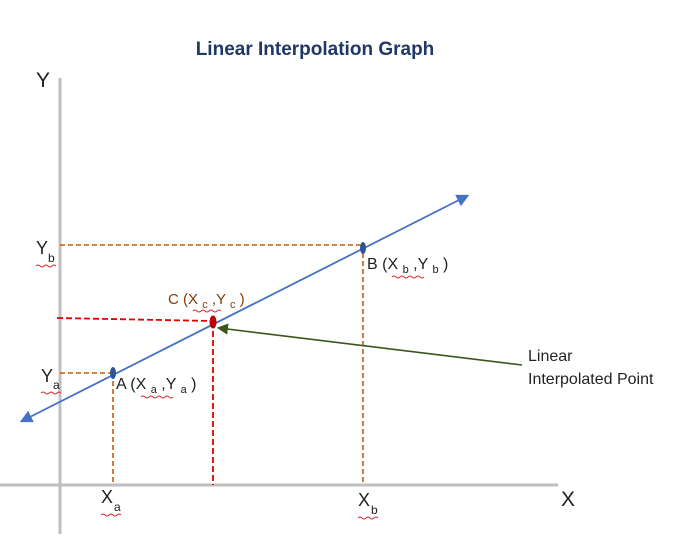  I want to click on point-c-sub2: c, so click(233, 305).